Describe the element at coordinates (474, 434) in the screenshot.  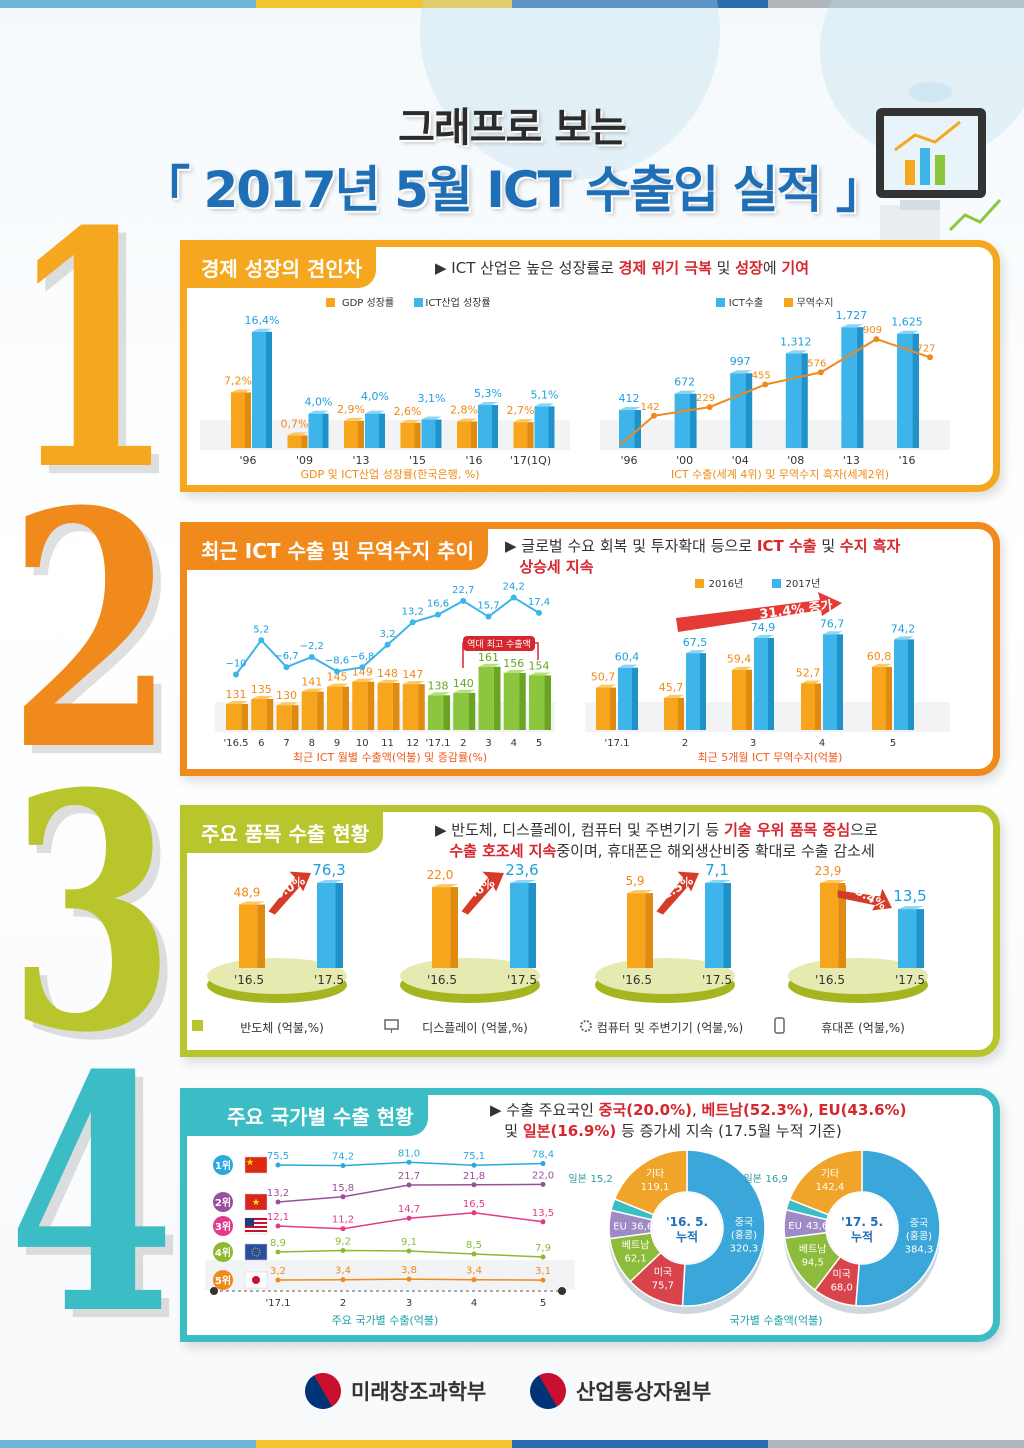
I see `gdp-bar-side` at that location.